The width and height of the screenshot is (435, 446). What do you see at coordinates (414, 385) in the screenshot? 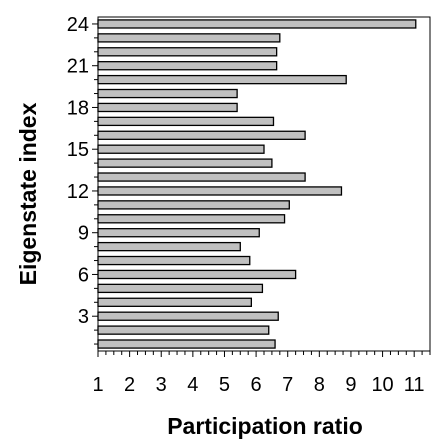
I see `x-tick-label: 11` at bounding box center [414, 385].